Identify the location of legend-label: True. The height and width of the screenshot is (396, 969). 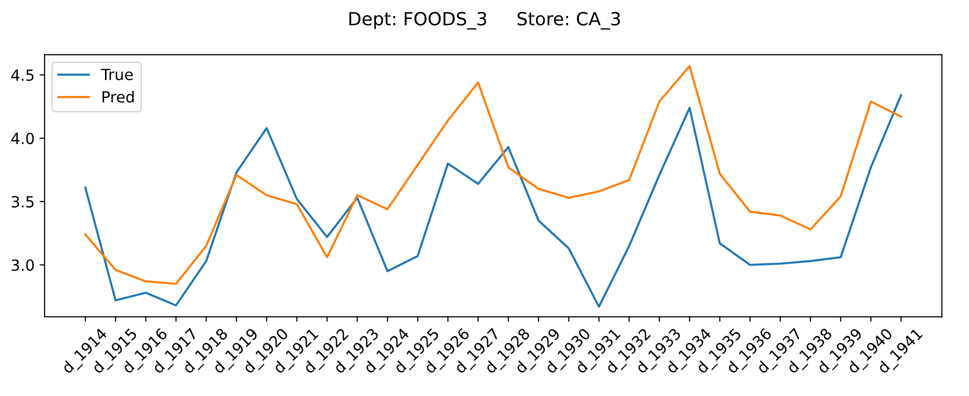
(117, 74).